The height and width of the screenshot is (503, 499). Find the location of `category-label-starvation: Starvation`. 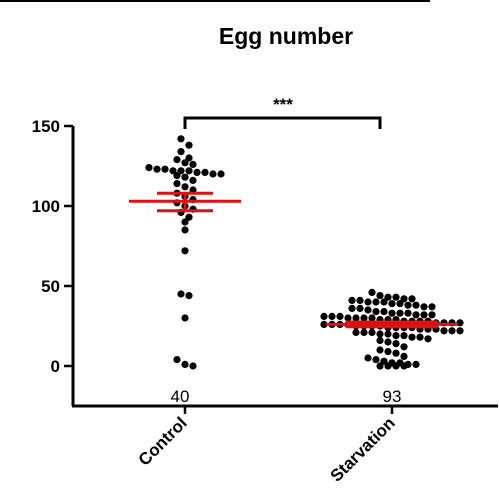

category-label-starvation: Starvation is located at coordinates (363, 449).